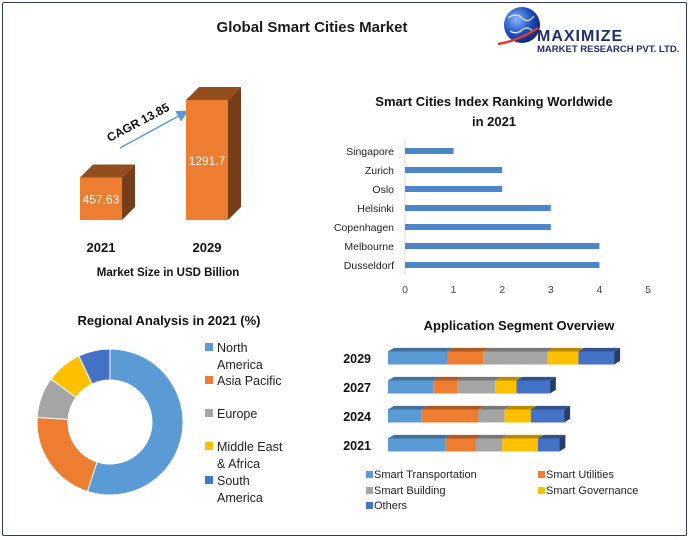 The width and height of the screenshot is (691, 540). What do you see at coordinates (207, 247) in the screenshot?
I see `market-bar-year: 2029` at bounding box center [207, 247].